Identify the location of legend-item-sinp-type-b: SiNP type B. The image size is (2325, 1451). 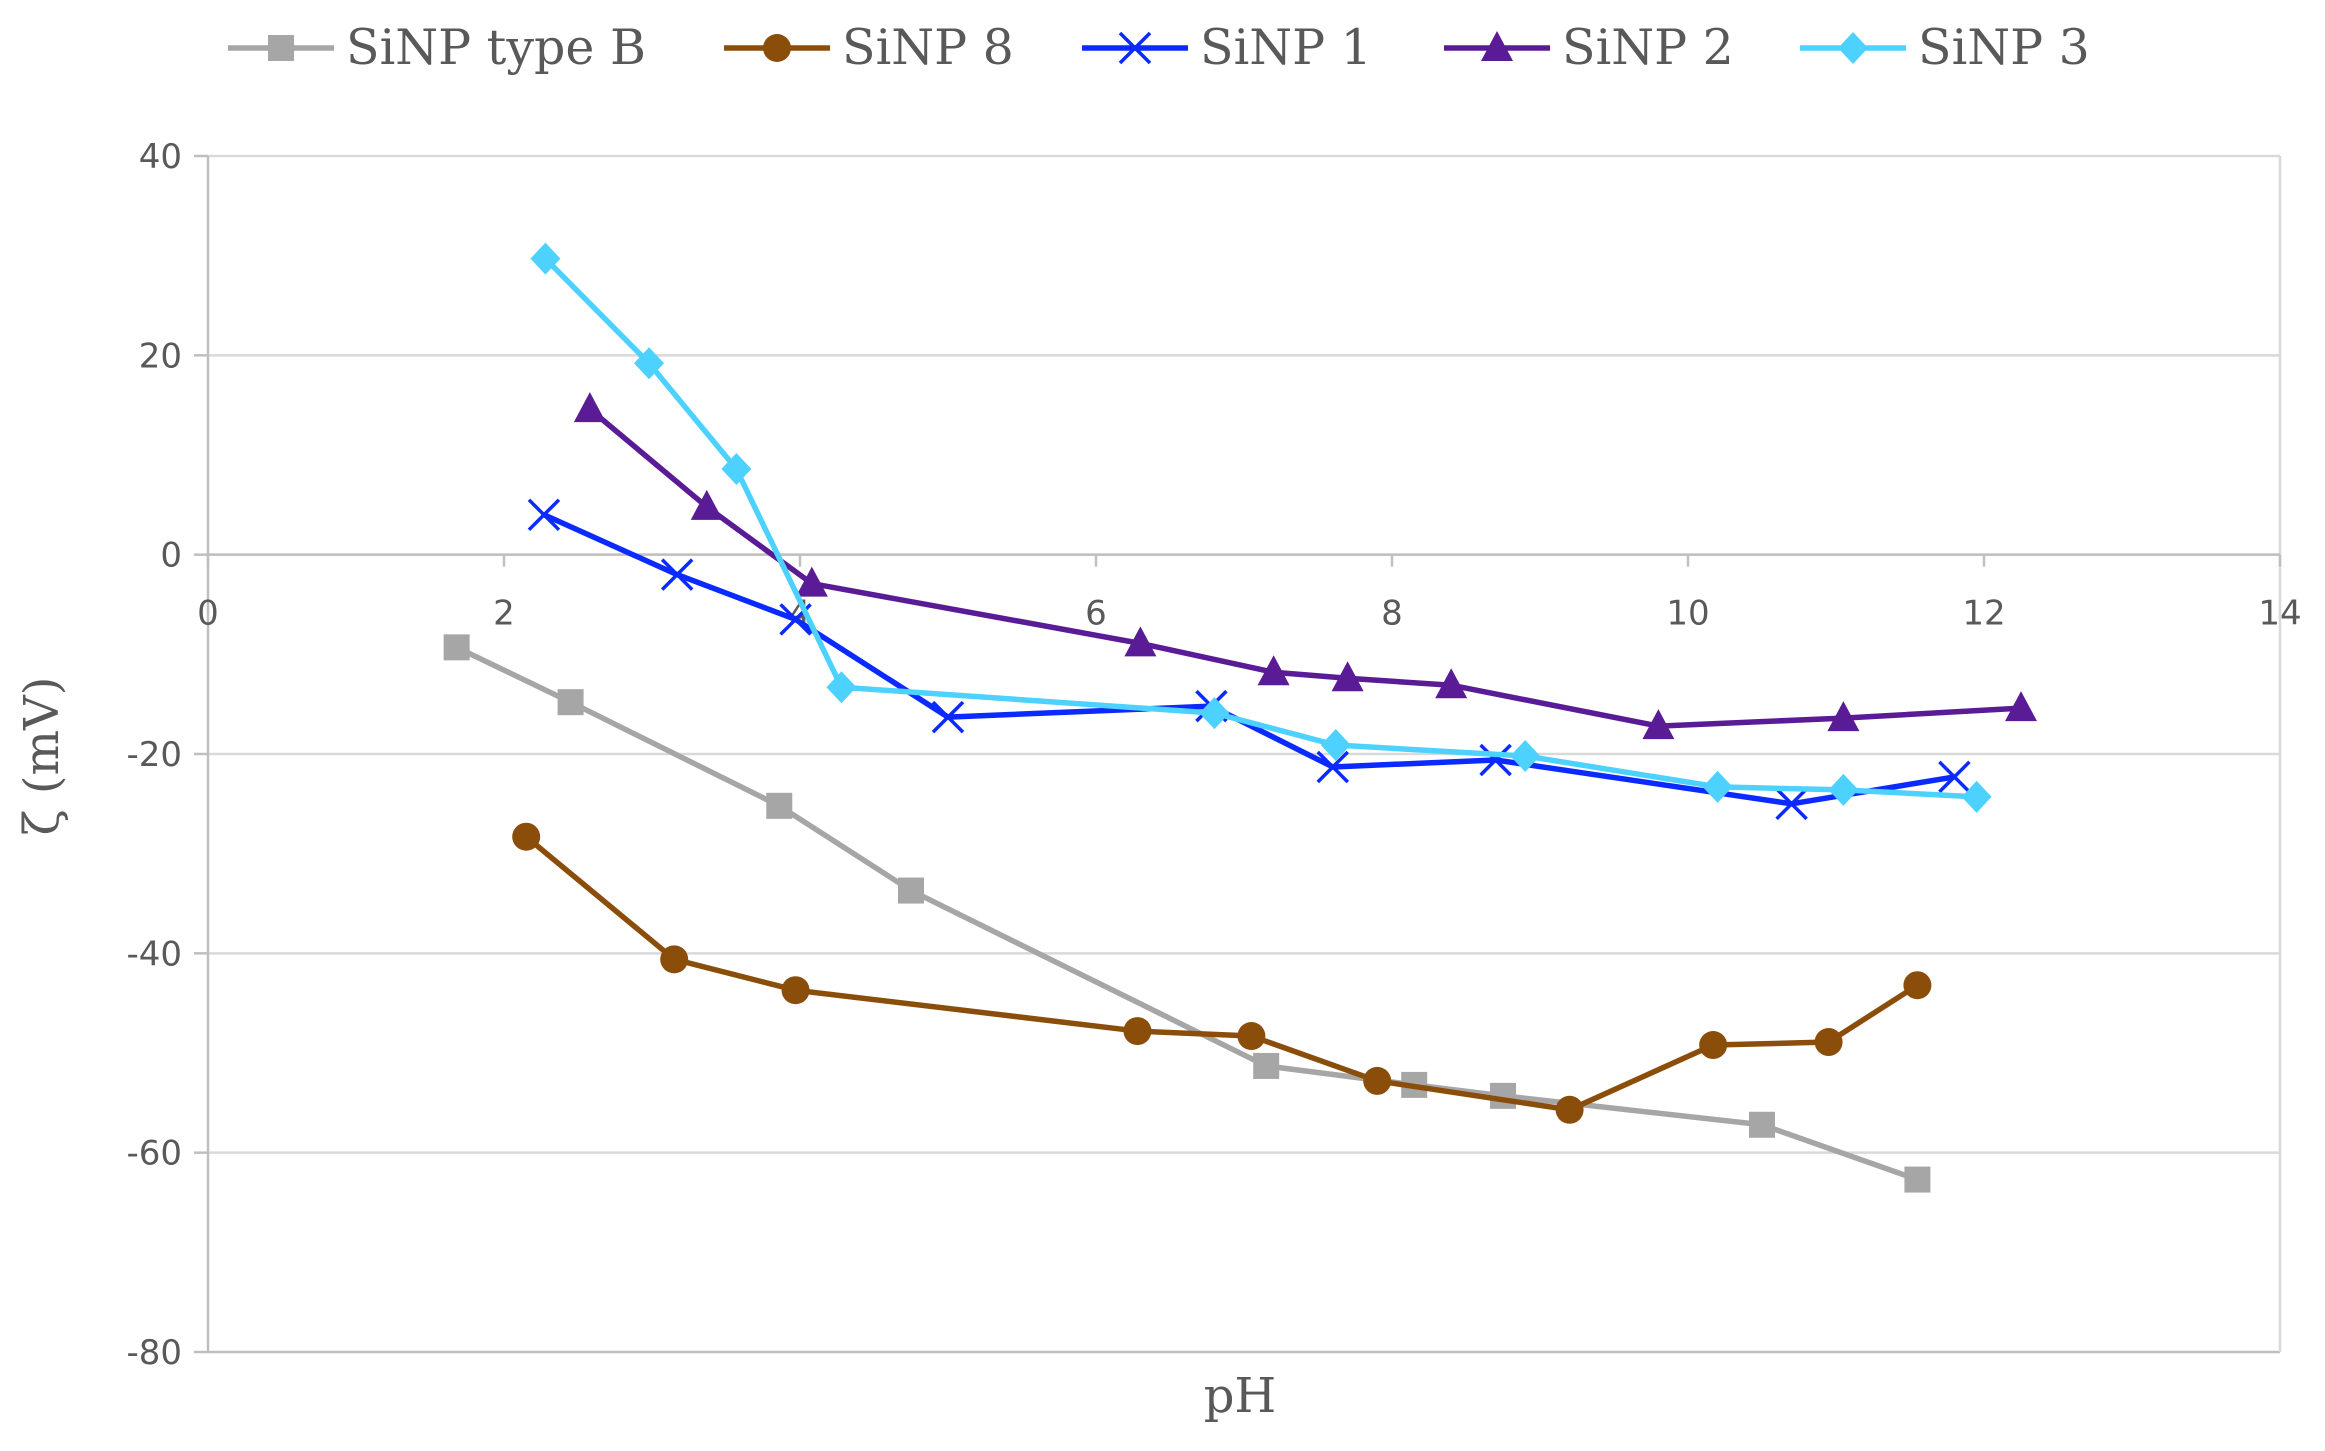
(437, 47).